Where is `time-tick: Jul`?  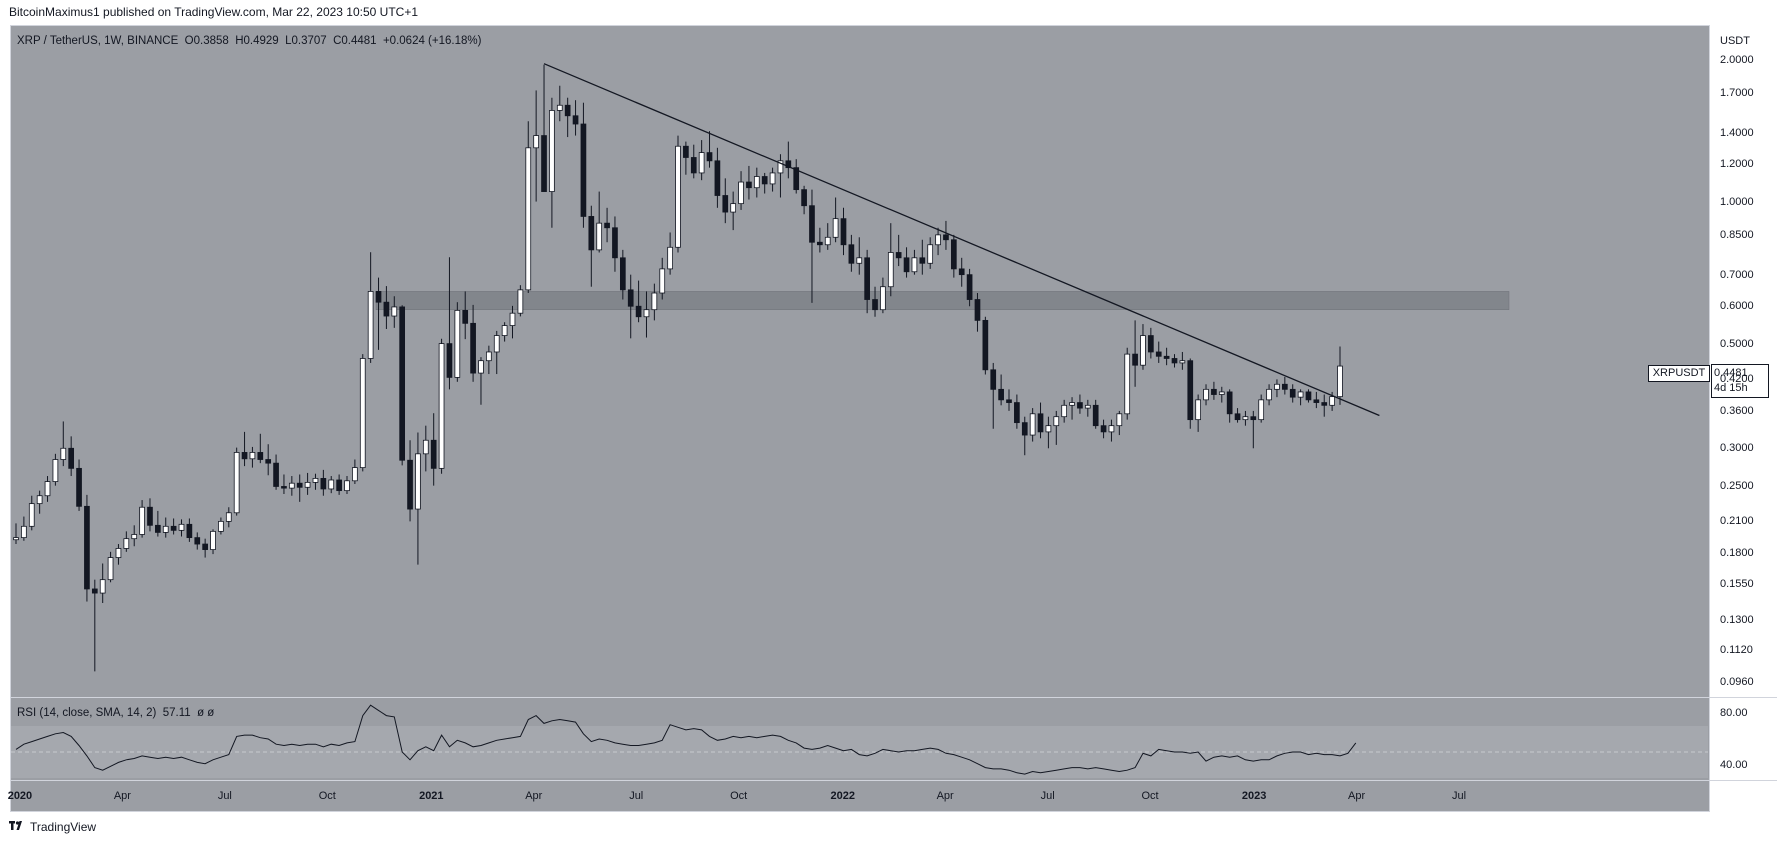 time-tick: Jul is located at coordinates (1047, 796).